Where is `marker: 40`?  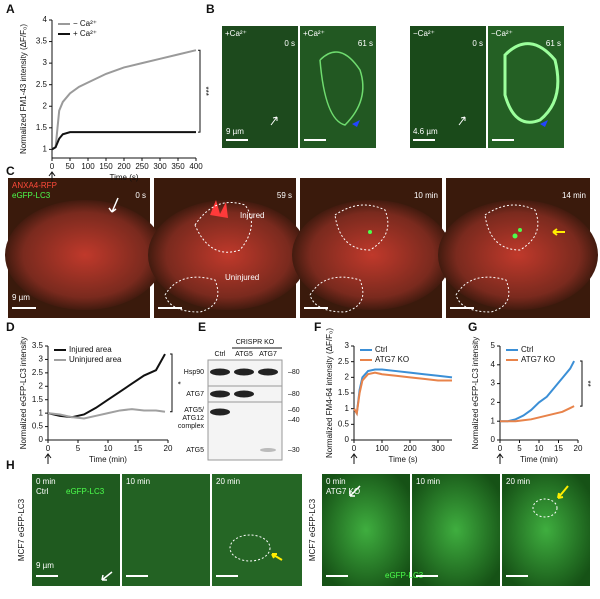 marker: 40 is located at coordinates (296, 420).